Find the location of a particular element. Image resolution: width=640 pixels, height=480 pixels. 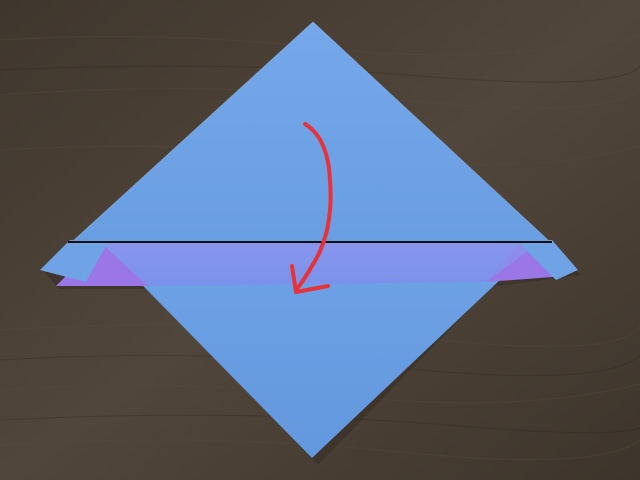

folded-flap-overlay is located at coordinates (320, 264).